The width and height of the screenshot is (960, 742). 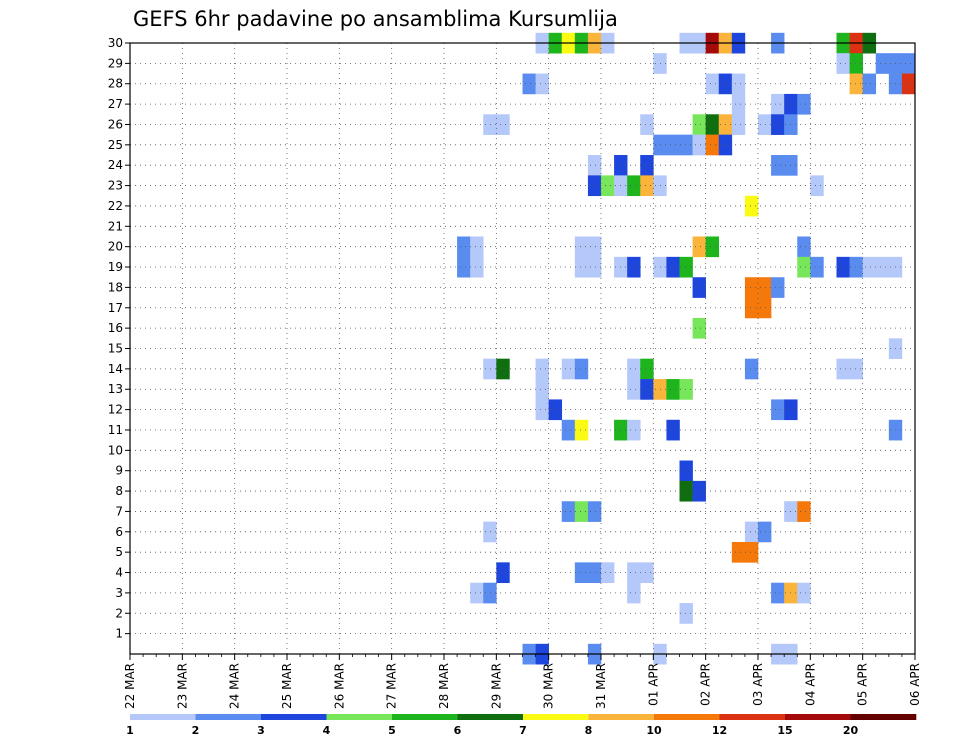 I want to click on x-tick-label: 31 MAR, so click(x=601, y=686).